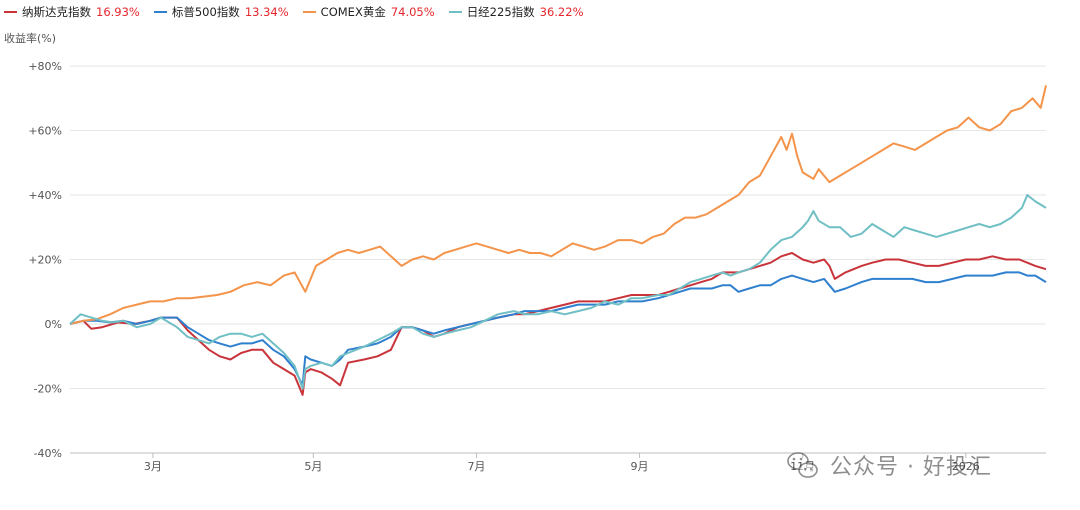 The height and width of the screenshot is (510, 1080). Describe the element at coordinates (45, 66) in the screenshot. I see `y-tick-label: +80%` at that location.